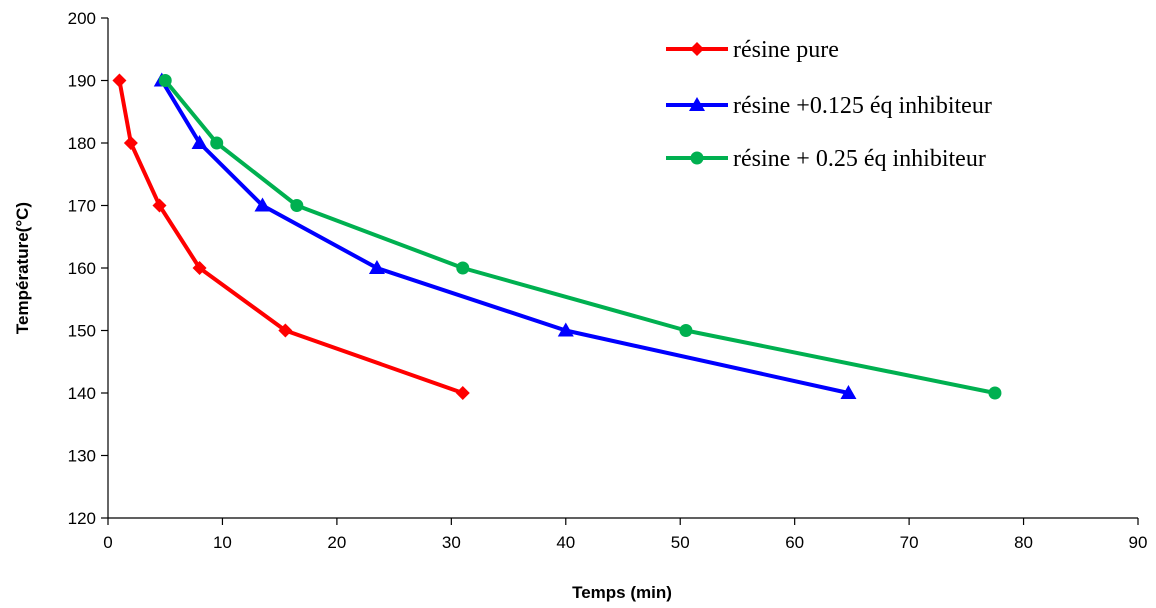 Image resolution: width=1156 pixels, height=608 pixels. Describe the element at coordinates (22, 268) in the screenshot. I see `y-axis-title: Température(°C)` at that location.